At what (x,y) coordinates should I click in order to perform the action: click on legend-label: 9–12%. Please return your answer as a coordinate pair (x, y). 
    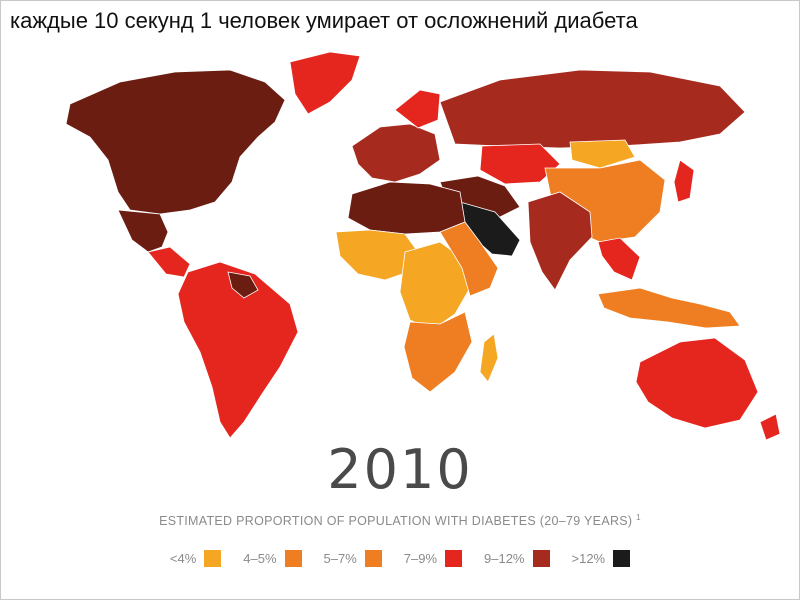
    Looking at the image, I should click on (504, 558).